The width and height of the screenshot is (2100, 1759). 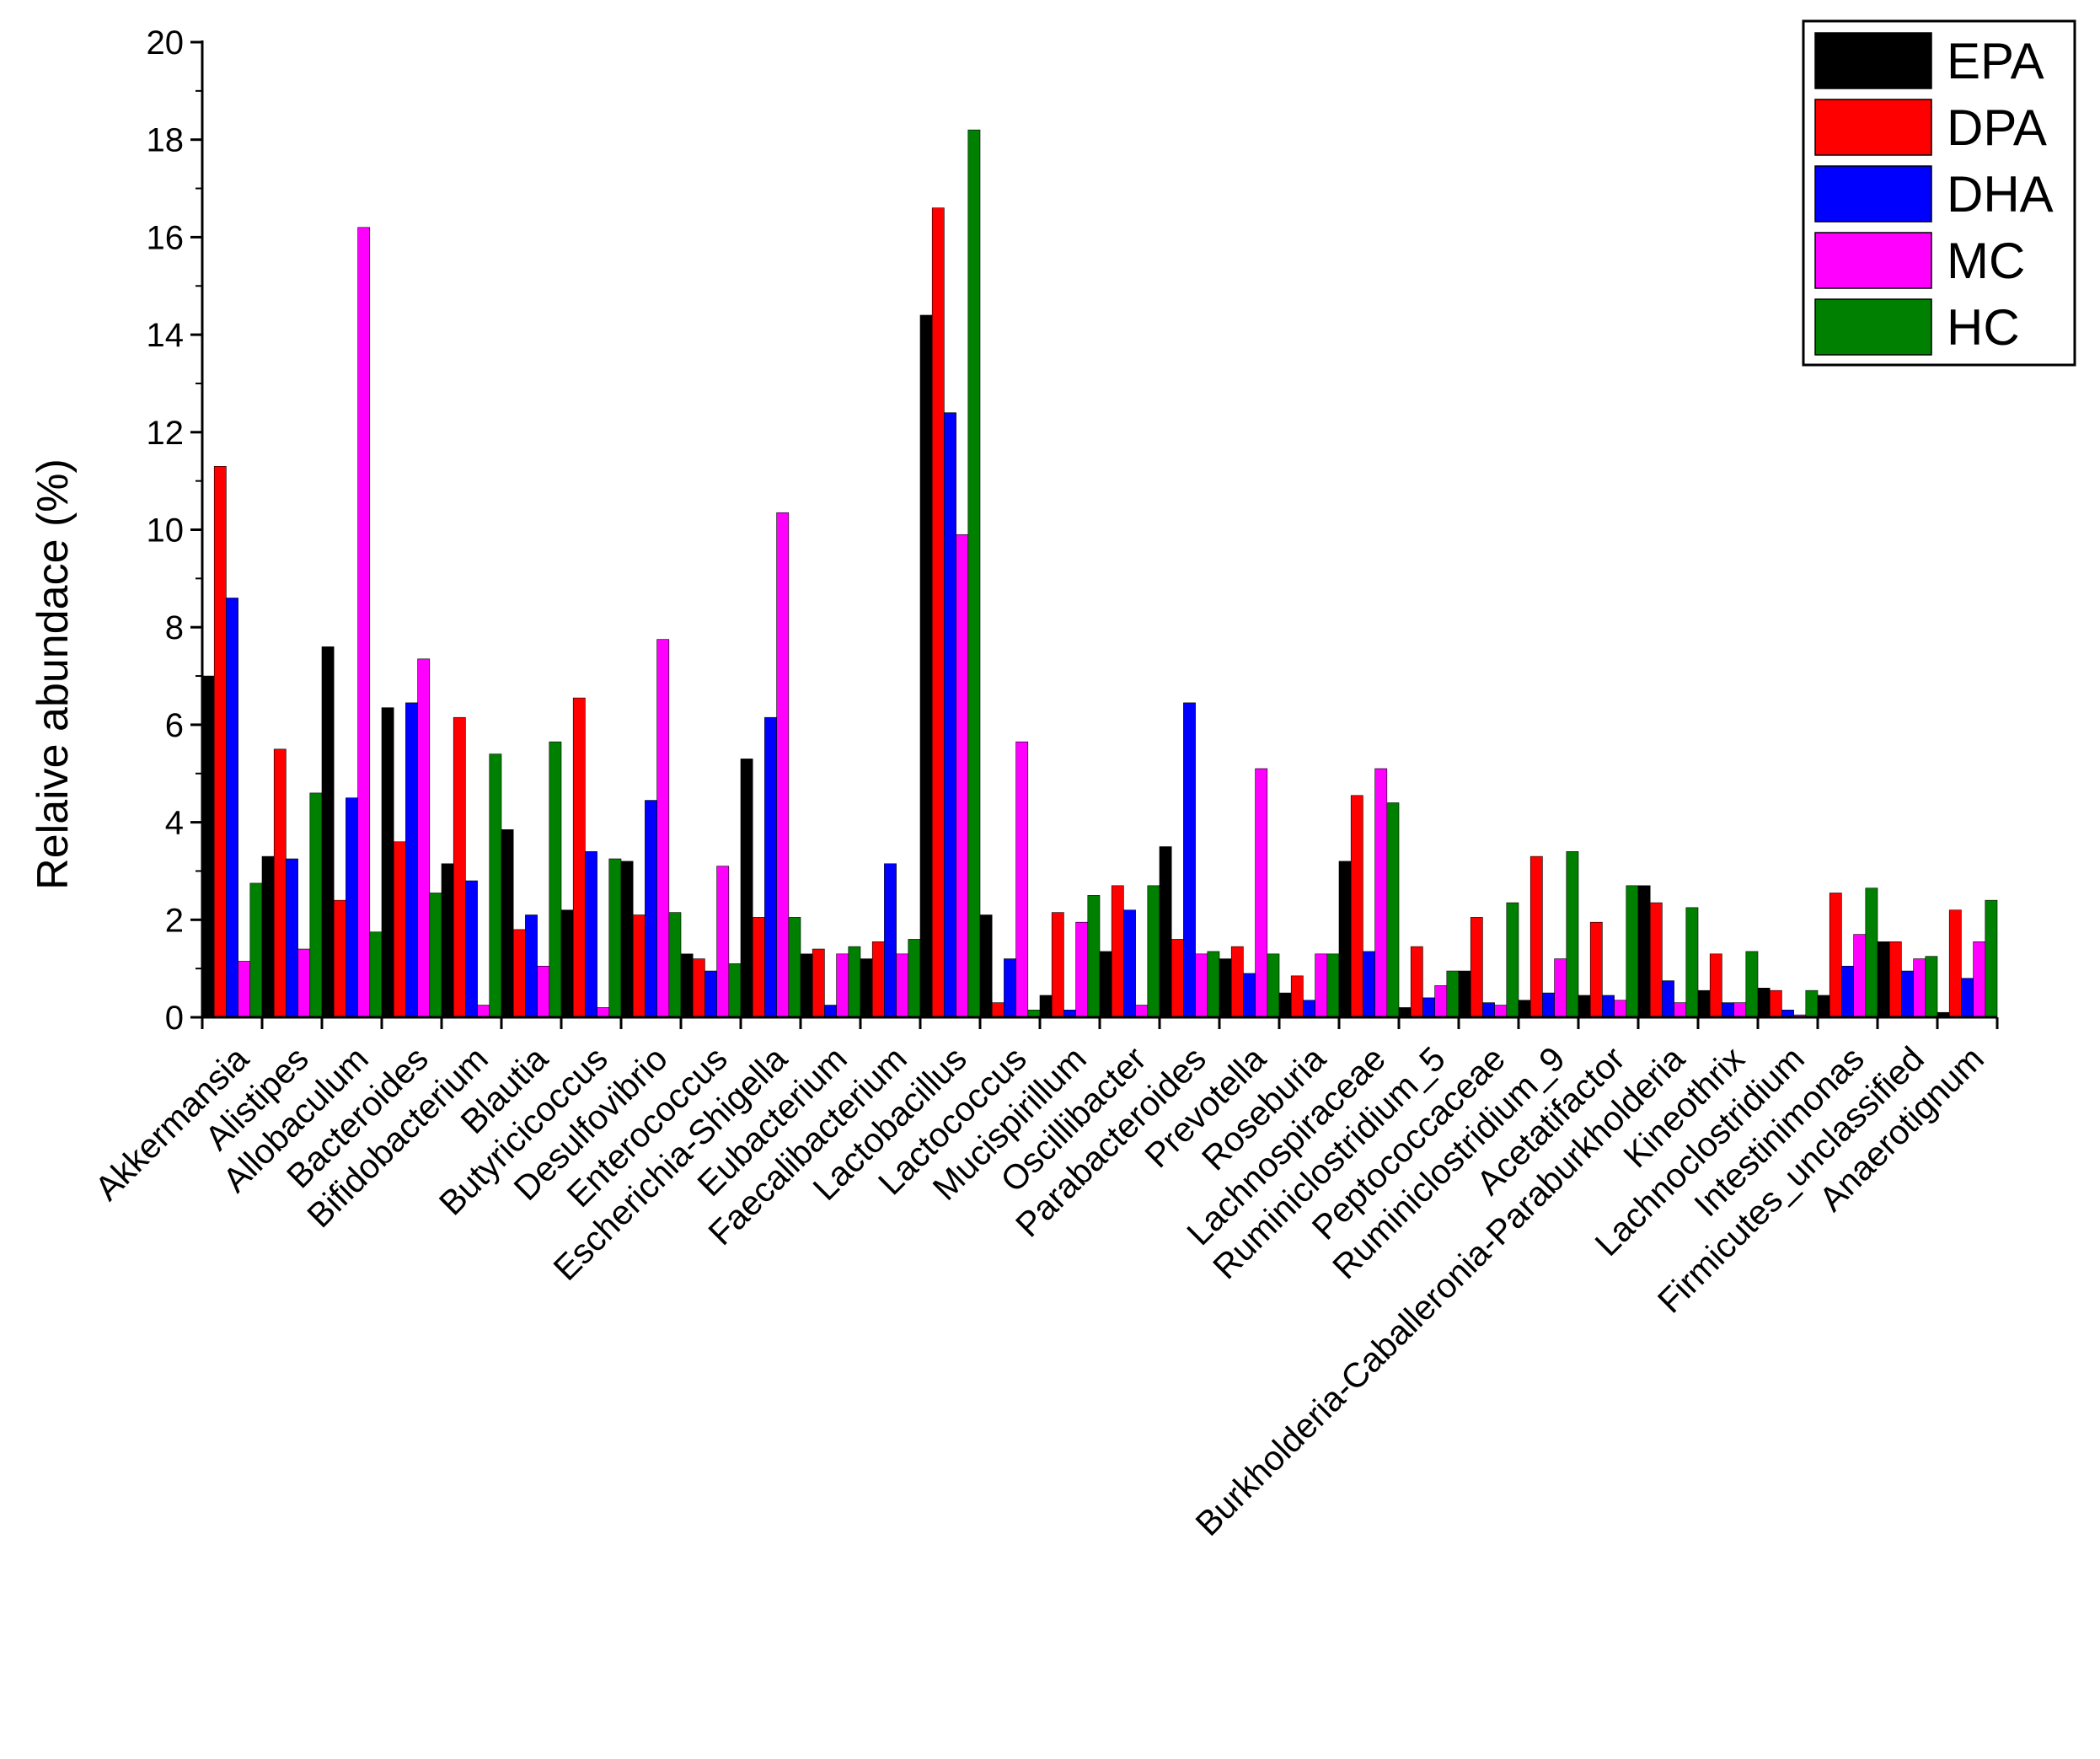 What do you see at coordinates (1356, 906) in the screenshot?
I see `bar-dpa-lachnospiraceae` at bounding box center [1356, 906].